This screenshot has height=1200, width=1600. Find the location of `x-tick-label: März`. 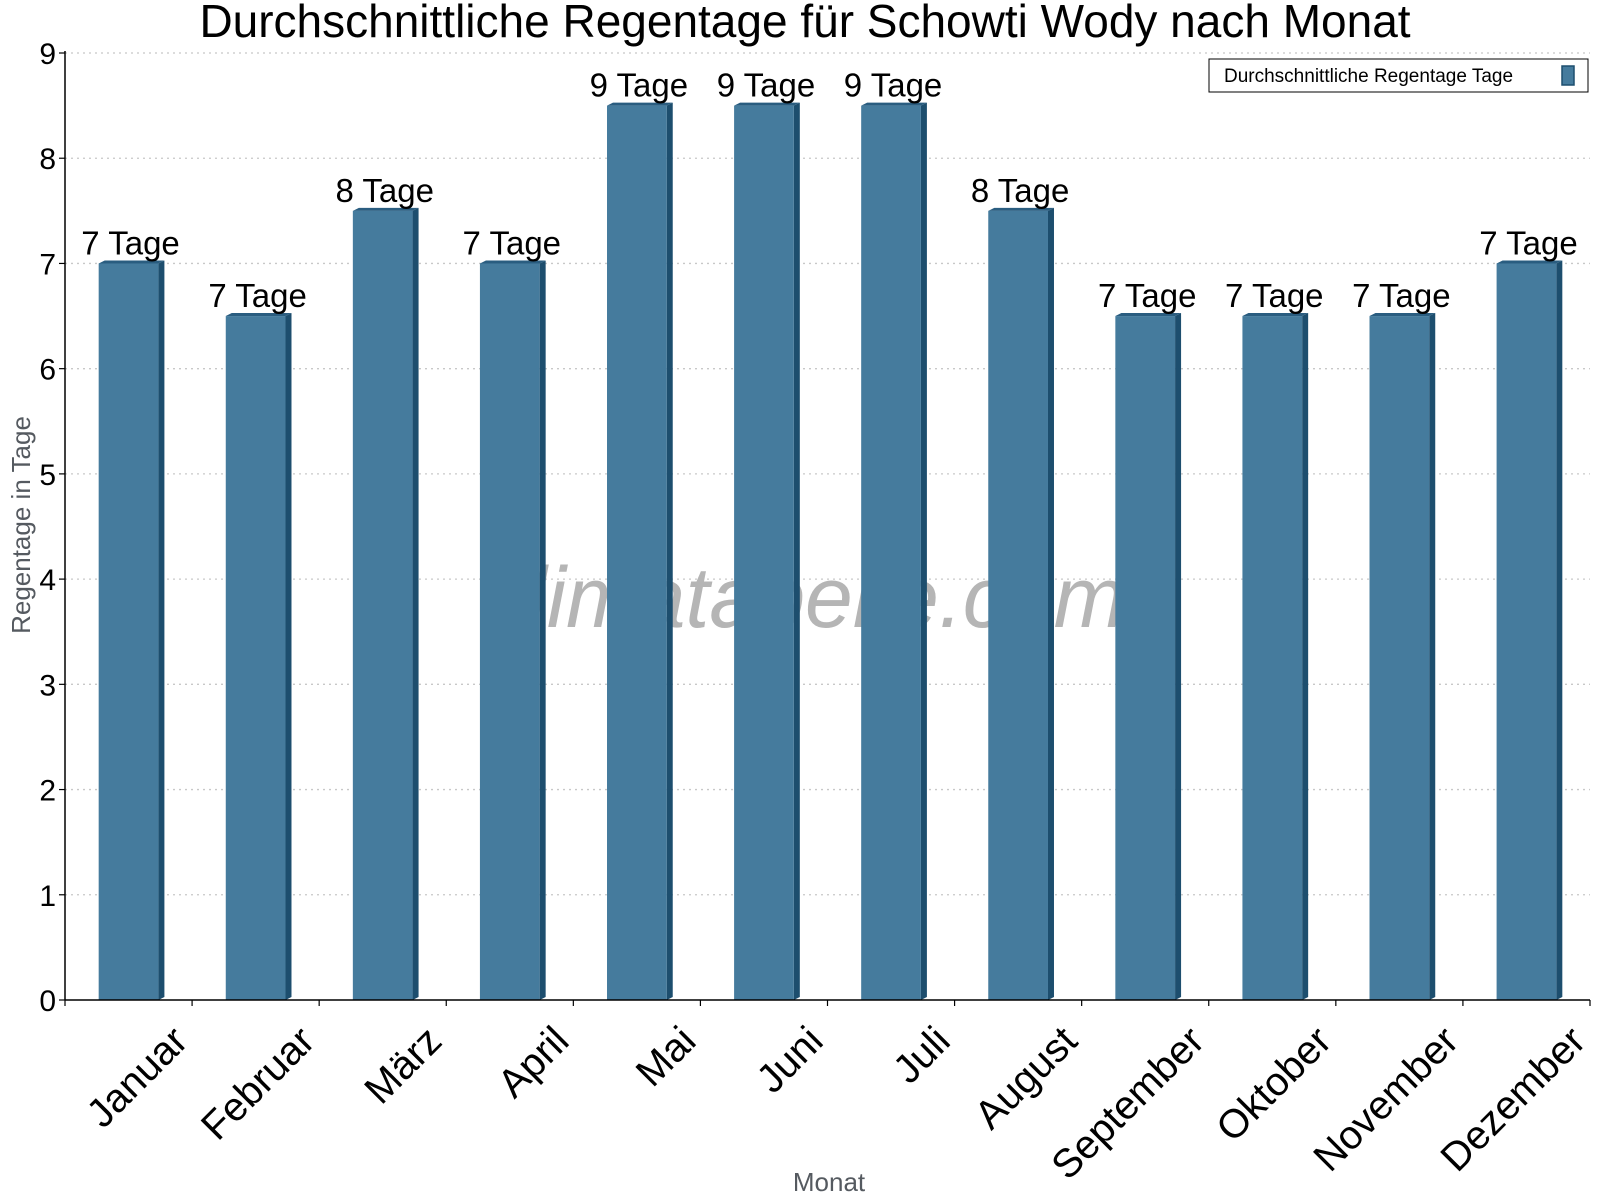

x-tick-label: März is located at coordinates (403, 1065).